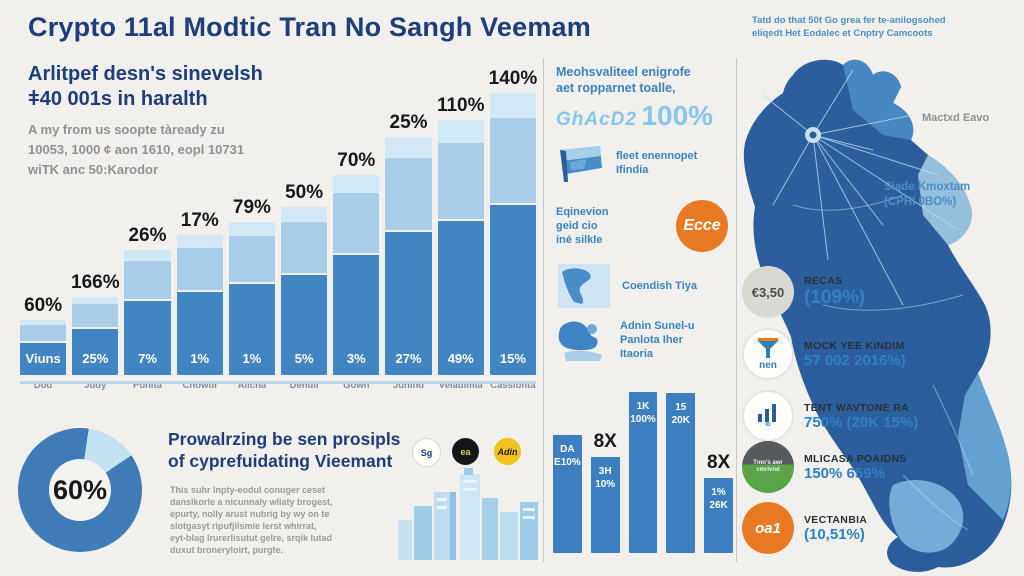  I want to click on oa1-badge: oa1, so click(768, 528).